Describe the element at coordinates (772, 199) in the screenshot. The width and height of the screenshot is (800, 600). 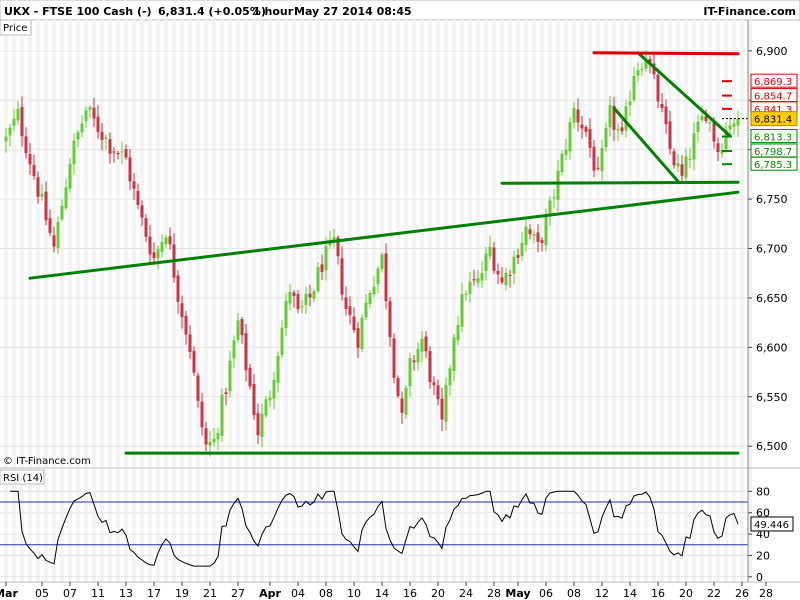
I see `price-tick-label: 6,750` at that location.